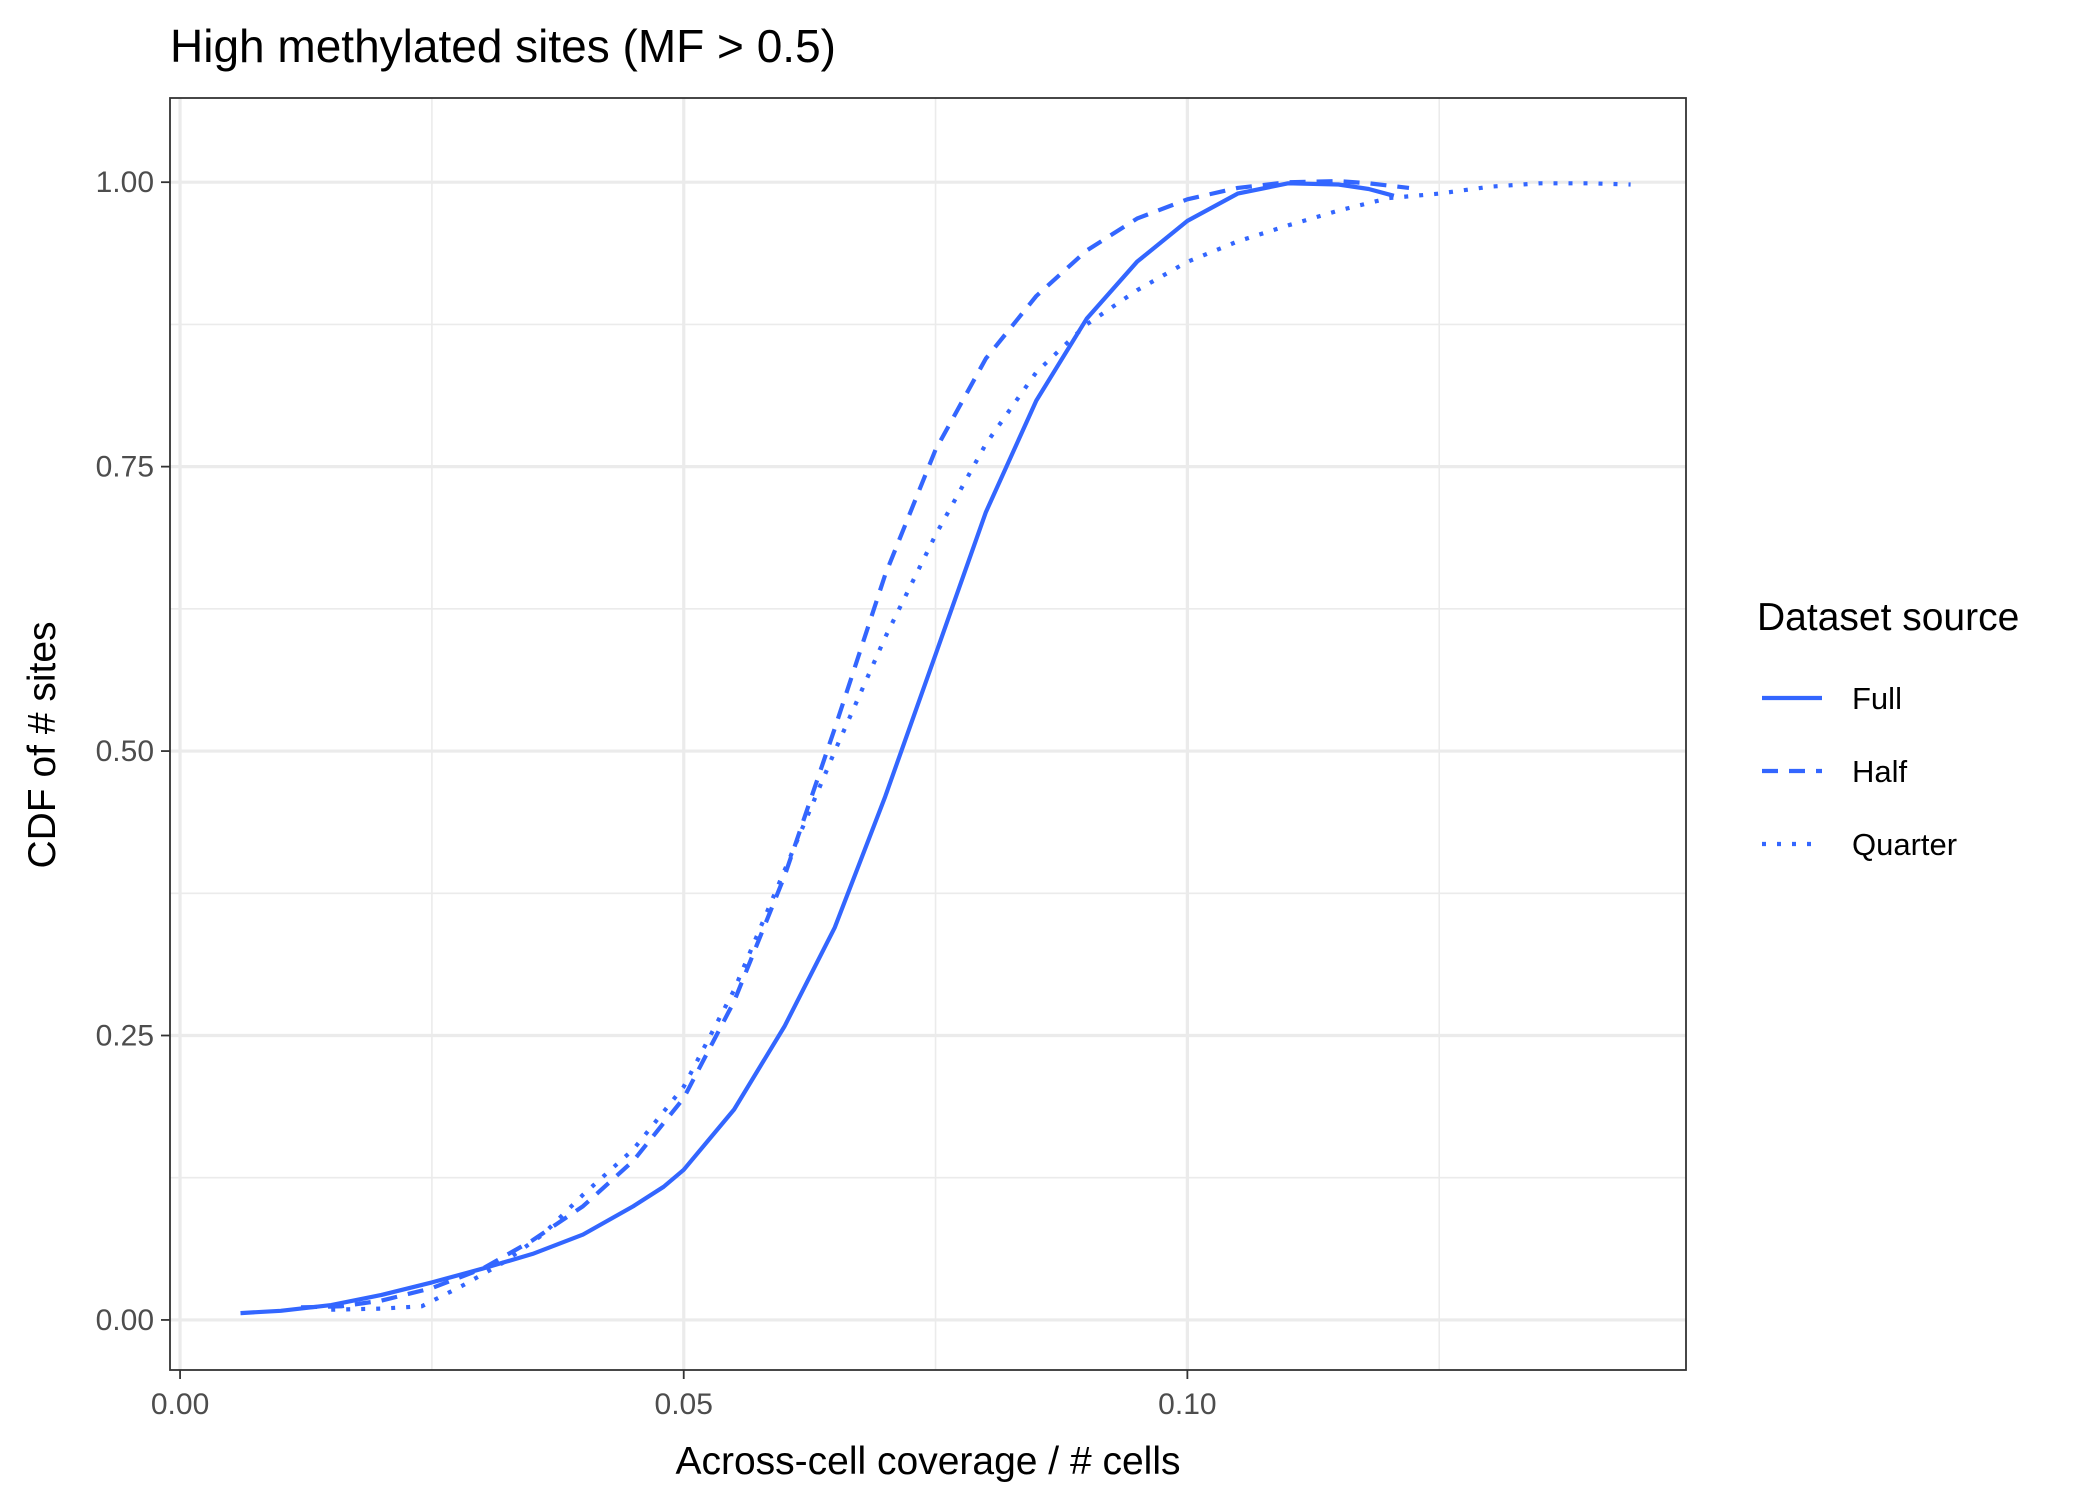 The image size is (2100, 1500). What do you see at coordinates (1904, 844) in the screenshot?
I see `legend-label-quarter: Quarter` at bounding box center [1904, 844].